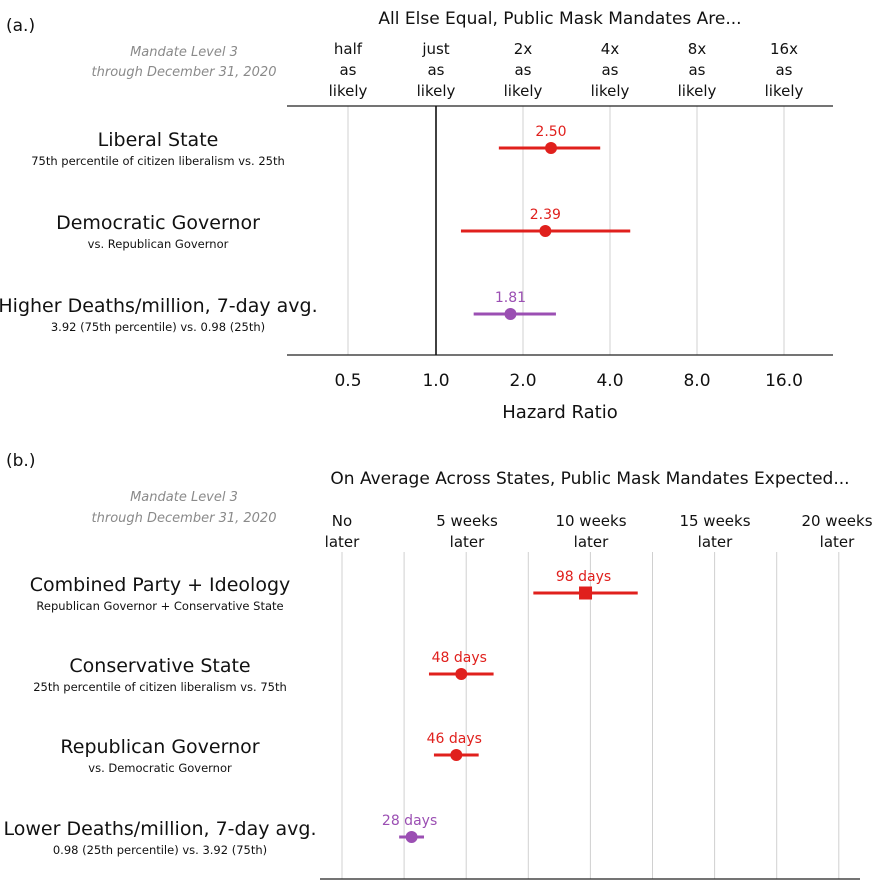 The image size is (883, 880). Describe the element at coordinates (348, 49) in the screenshot. I see `panel-a-column-header: half` at that location.